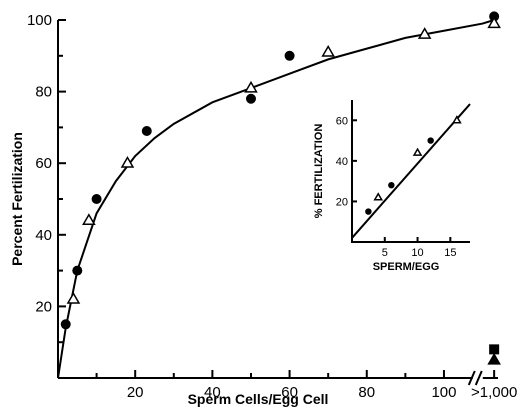 The width and height of the screenshot is (524, 408). I want to click on y-axis-label: Percent Fertilization, so click(17, 199).